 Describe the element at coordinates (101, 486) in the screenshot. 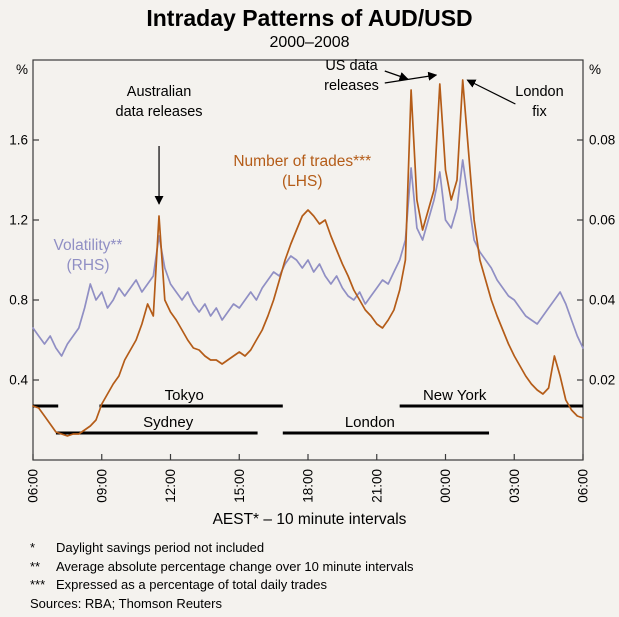

I see `x-tick-label: 09:00` at that location.